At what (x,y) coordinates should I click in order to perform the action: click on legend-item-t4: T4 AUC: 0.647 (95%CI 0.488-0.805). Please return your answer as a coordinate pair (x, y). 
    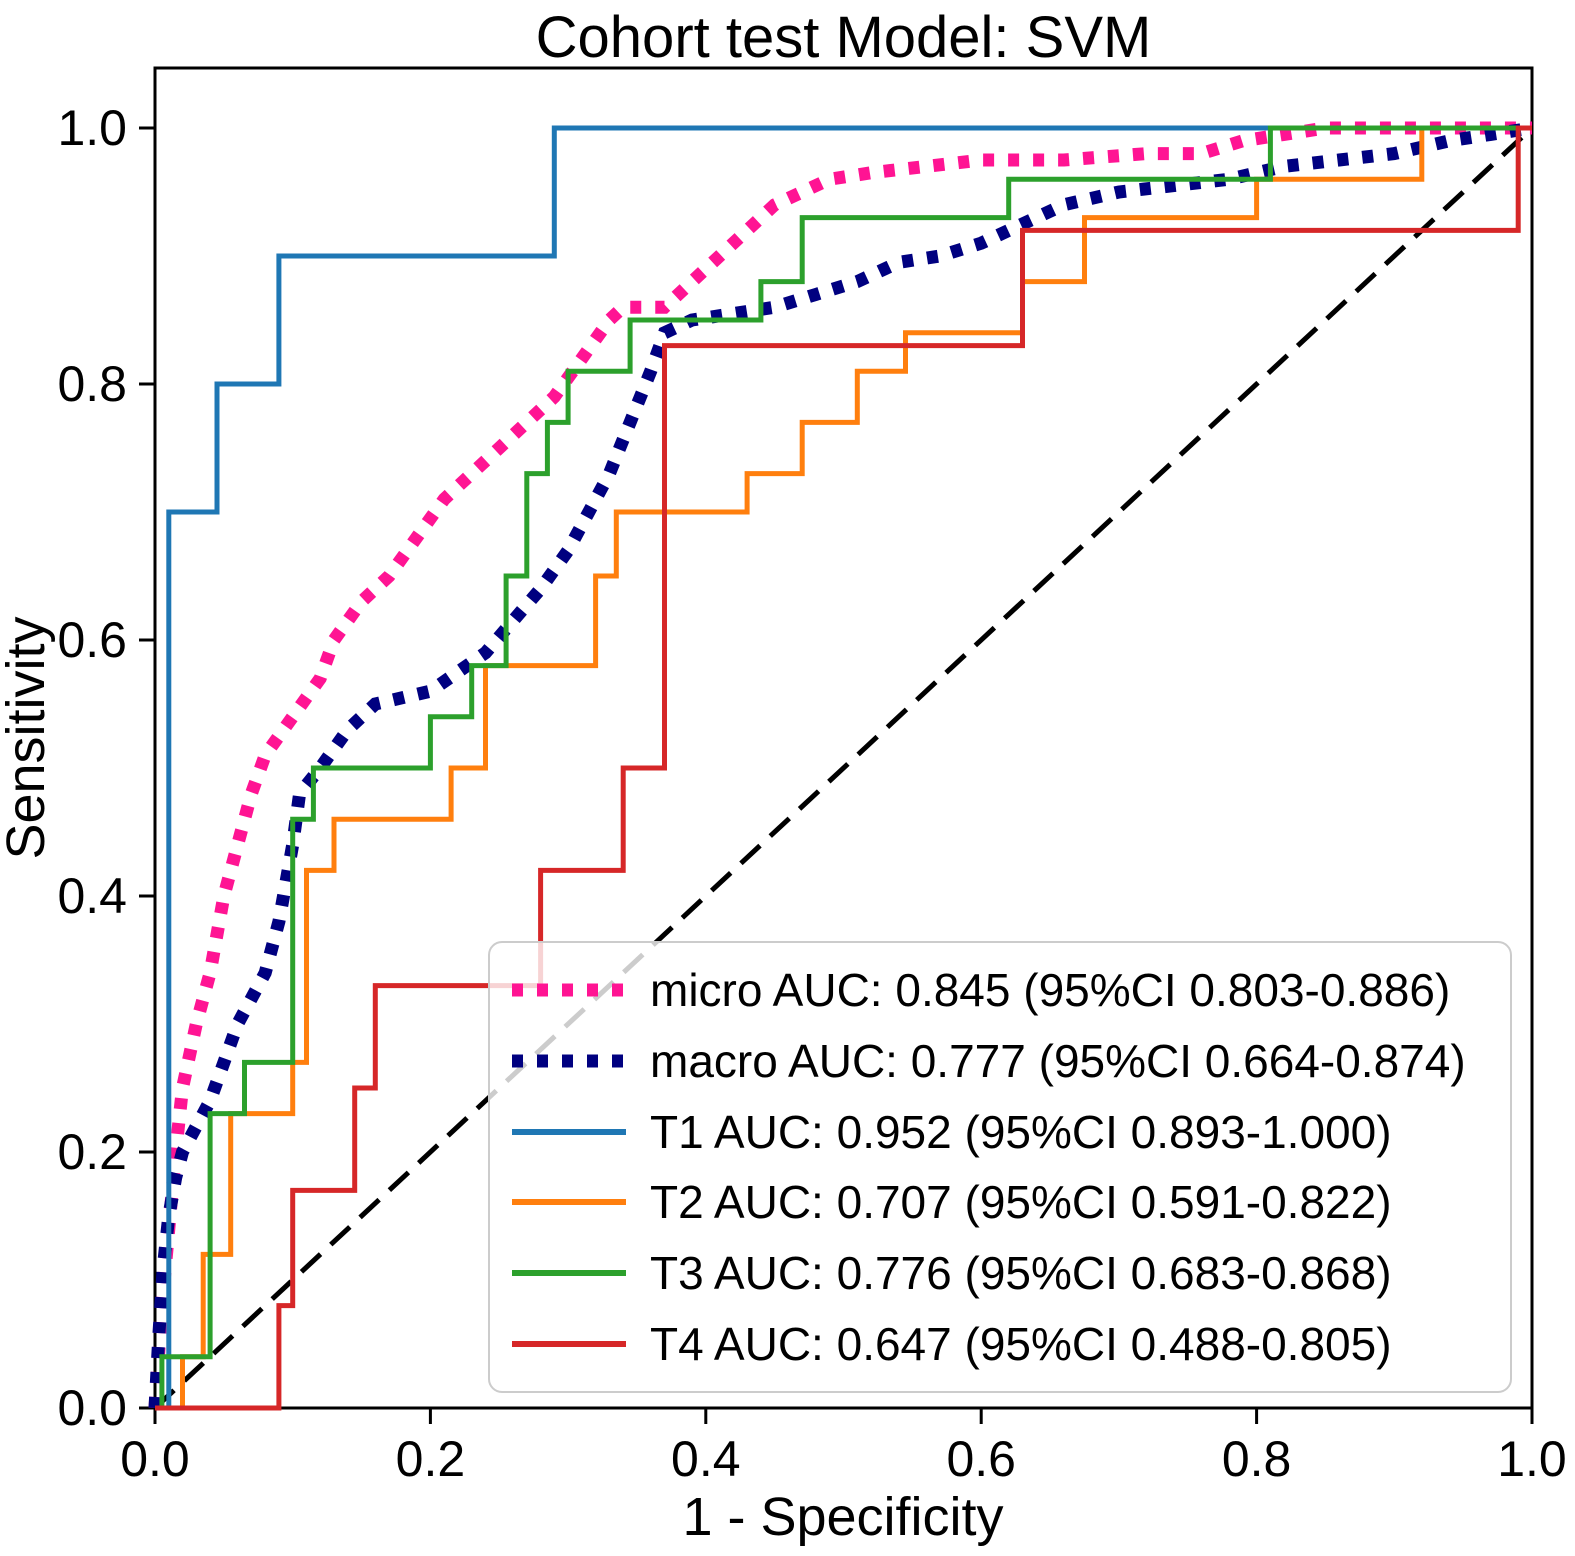
    Looking at the image, I should click on (1000, 1344).